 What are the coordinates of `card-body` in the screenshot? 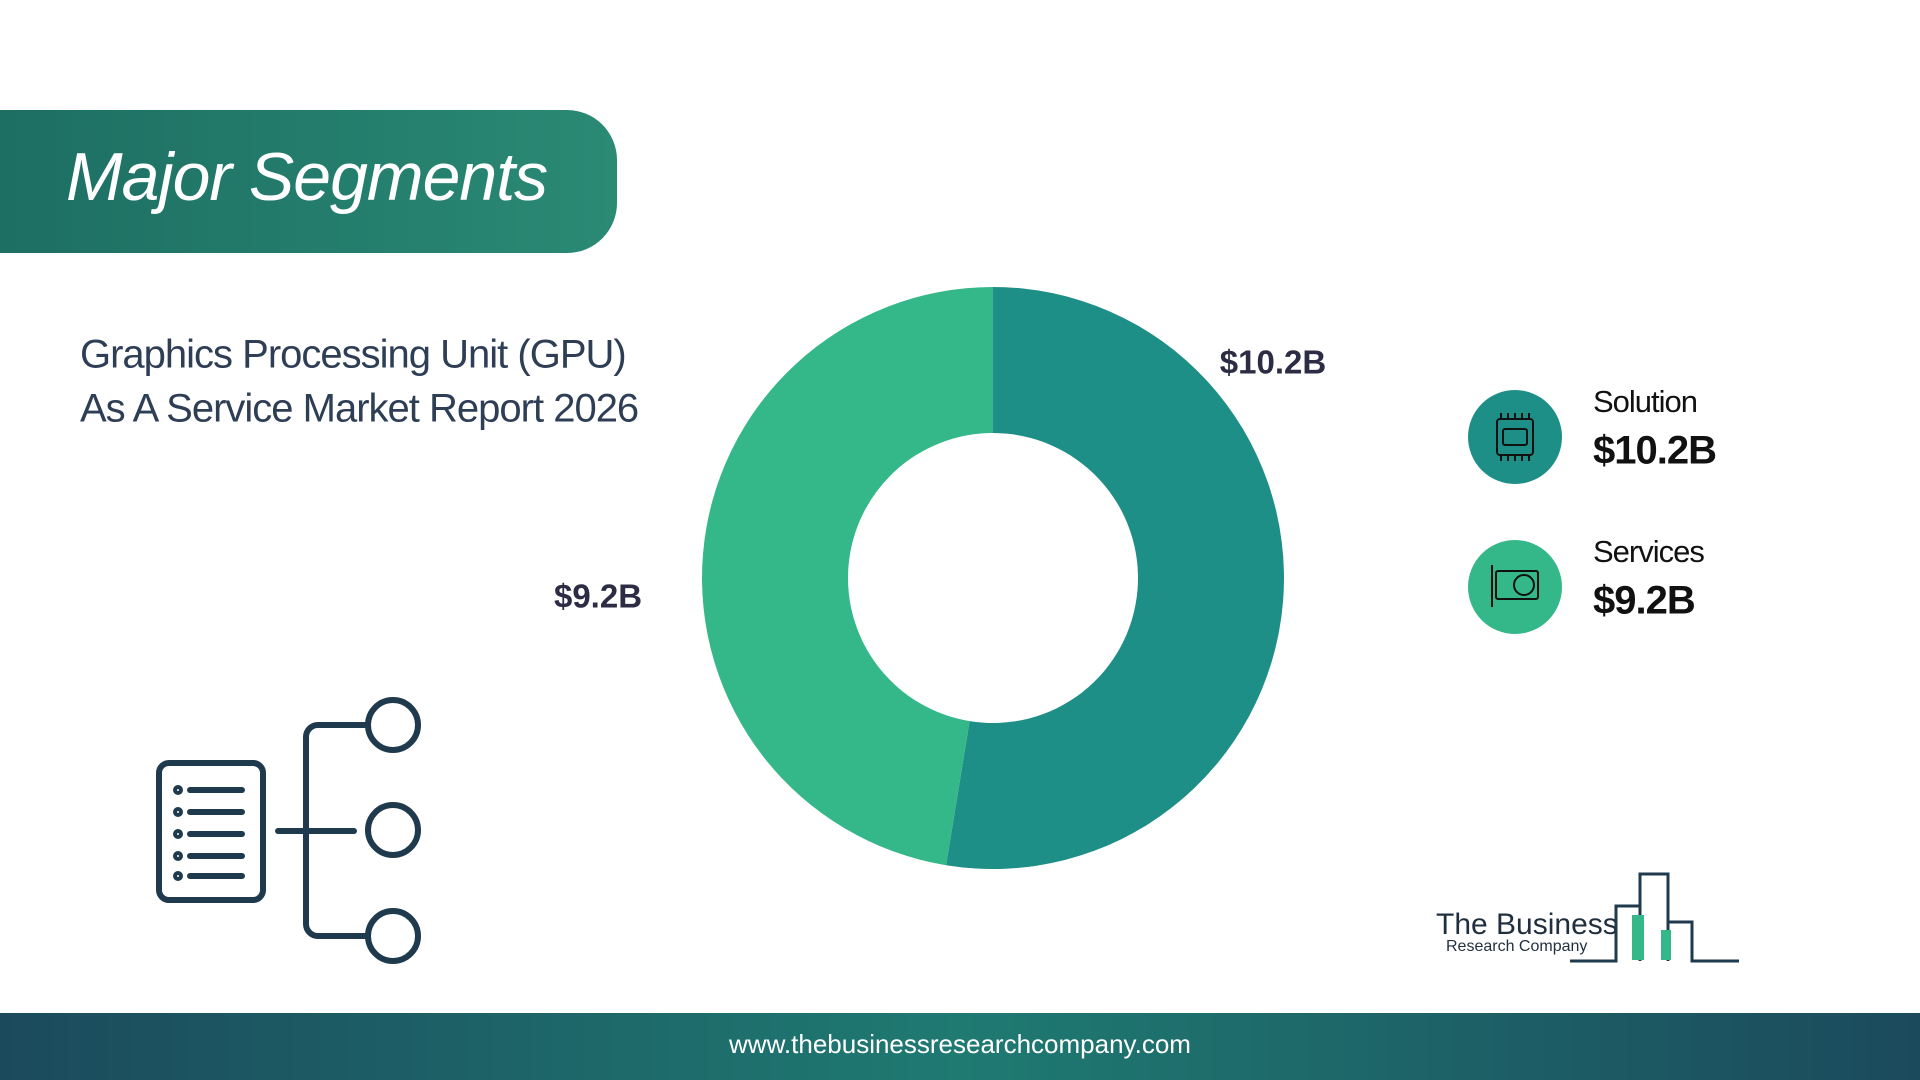 It's located at (1517, 585).